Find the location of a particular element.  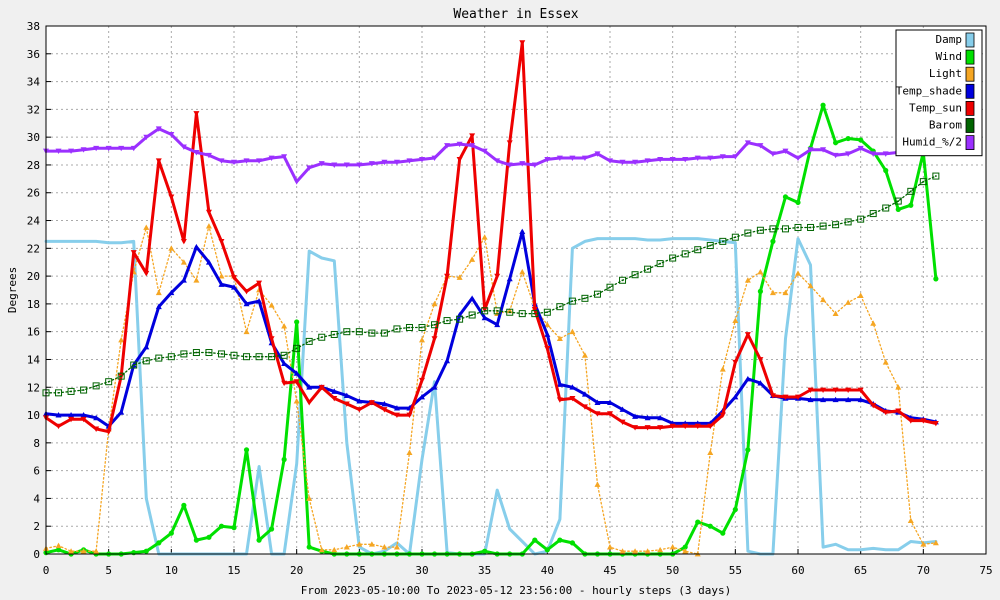

legend-label-wind: Wind is located at coordinates (949, 56).